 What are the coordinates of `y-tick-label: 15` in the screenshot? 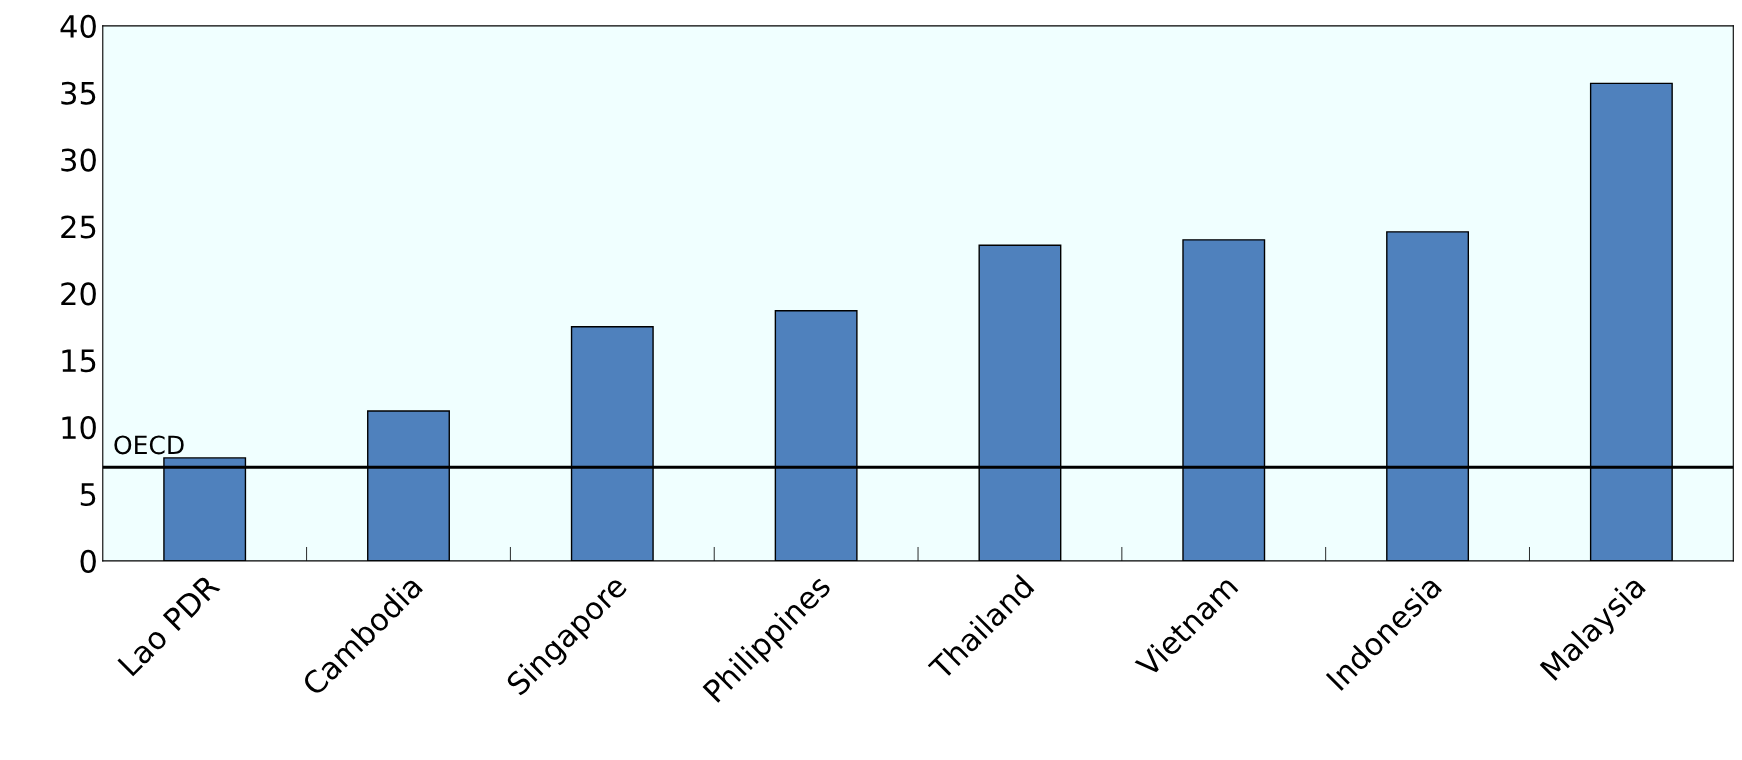 It's located at (79, 361).